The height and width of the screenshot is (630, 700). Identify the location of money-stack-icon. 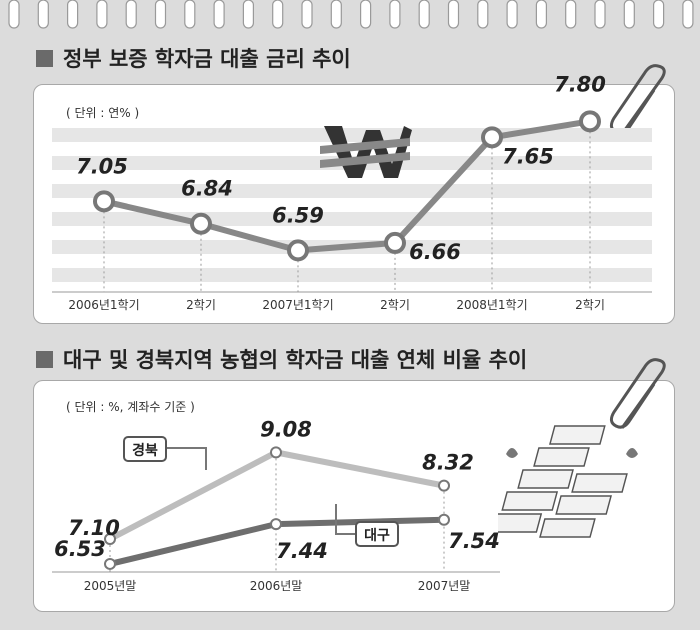
(568, 481).